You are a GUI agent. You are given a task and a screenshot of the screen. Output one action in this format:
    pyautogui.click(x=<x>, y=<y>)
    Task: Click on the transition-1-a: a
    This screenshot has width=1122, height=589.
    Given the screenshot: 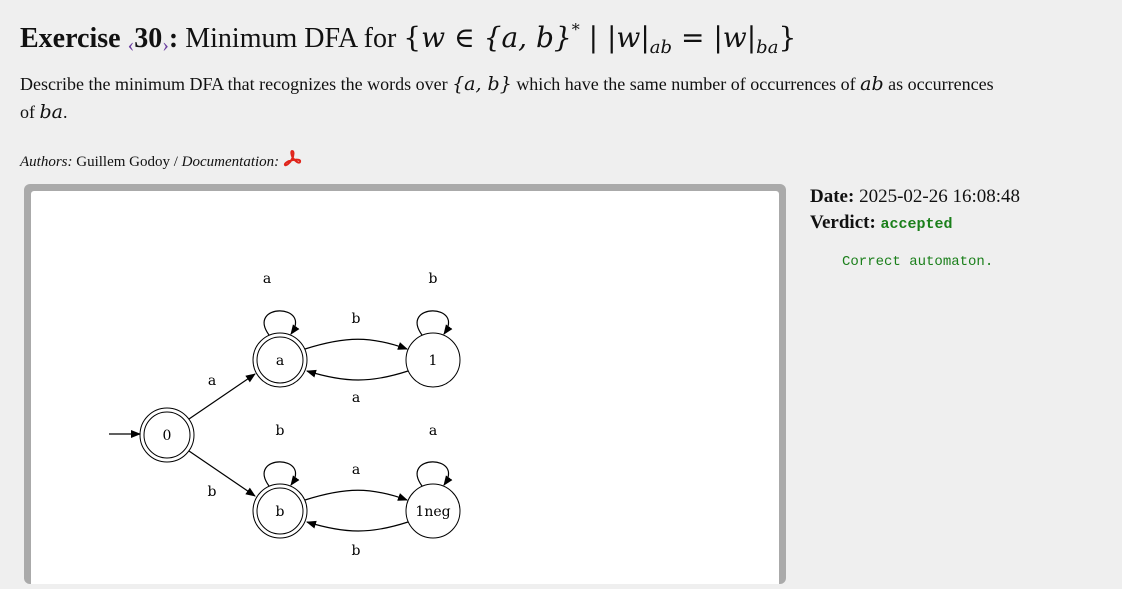 What is the action you would take?
    pyautogui.click(x=357, y=387)
    